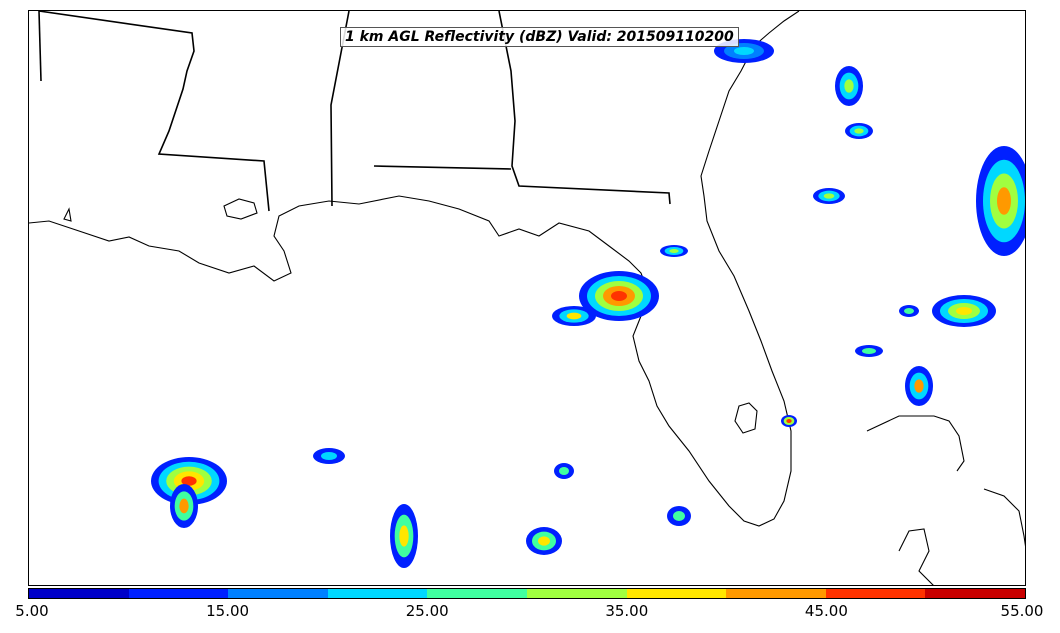 The height and width of the screenshot is (633, 1060). I want to click on colorbar-tick-label: 45.00, so click(826, 611).